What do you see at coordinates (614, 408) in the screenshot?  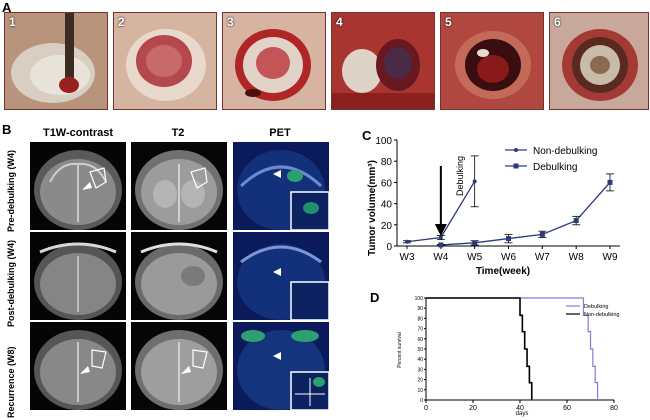 I see `x-tick-label: 80` at bounding box center [614, 408].